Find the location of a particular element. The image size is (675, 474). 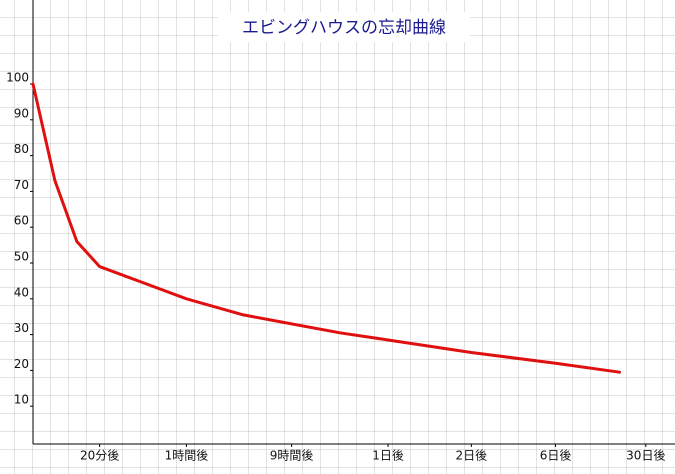

title-background is located at coordinates (344, 27).